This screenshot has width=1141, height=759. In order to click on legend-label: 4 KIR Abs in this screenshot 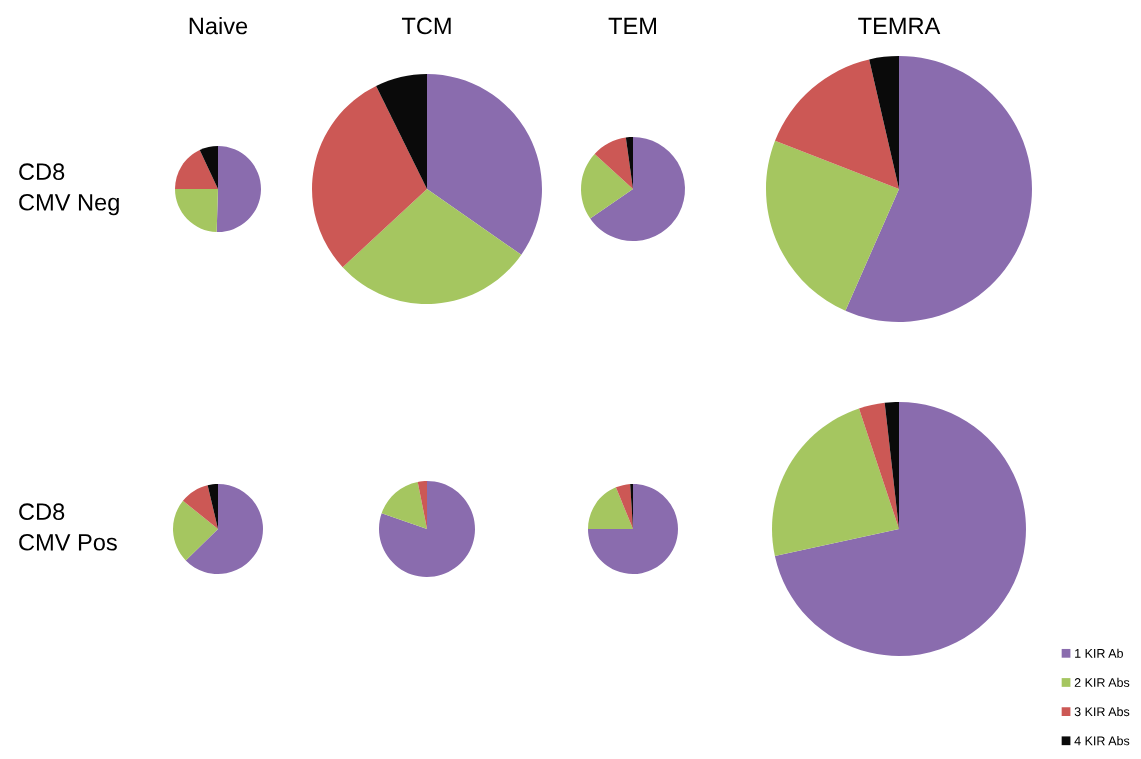, I will do `click(1102, 741)`.